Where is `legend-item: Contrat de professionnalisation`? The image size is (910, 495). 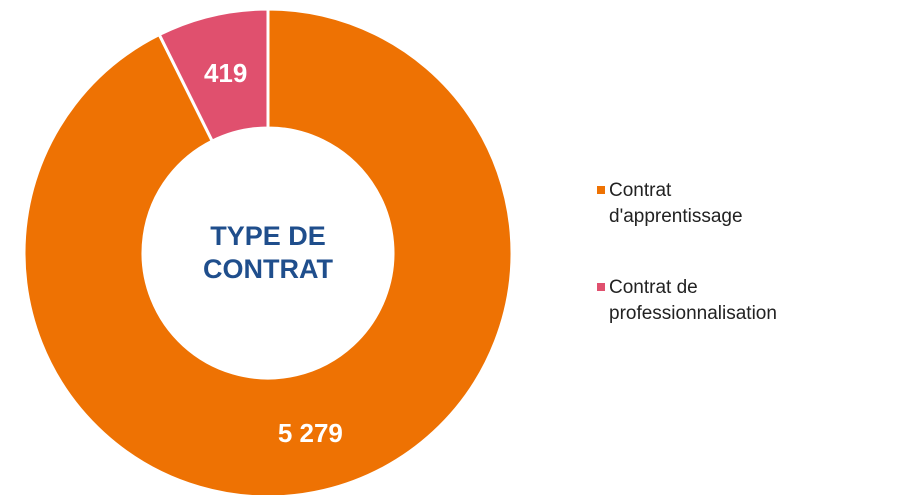 legend-item: Contrat de professionnalisation is located at coordinates (747, 301).